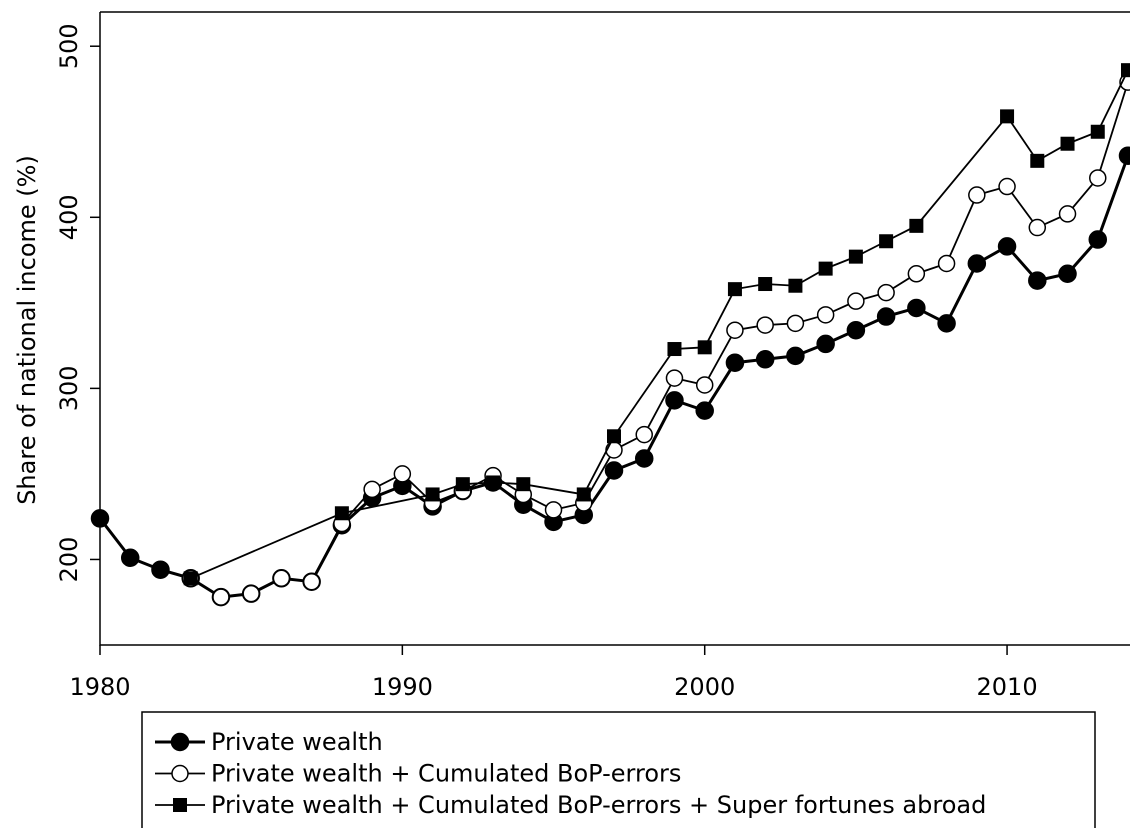  I want to click on legend-label: Private wealth + Cumulated BoP-errors, so click(446, 774).